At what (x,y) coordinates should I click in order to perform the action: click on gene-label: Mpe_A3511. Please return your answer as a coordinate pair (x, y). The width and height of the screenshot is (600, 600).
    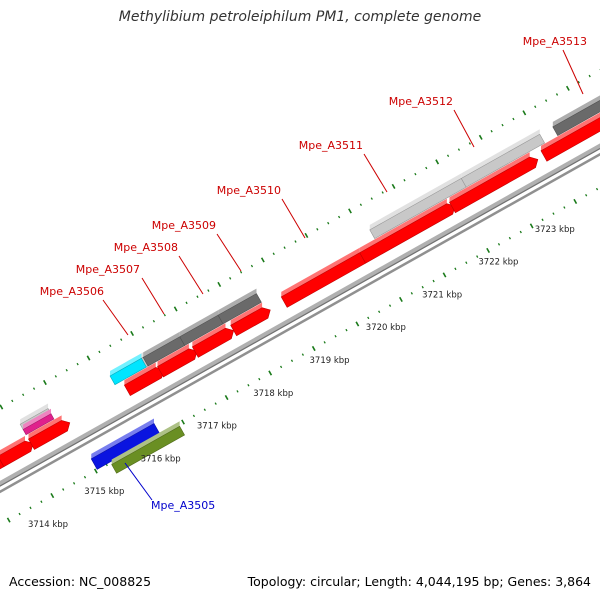
    Looking at the image, I should click on (331, 145).